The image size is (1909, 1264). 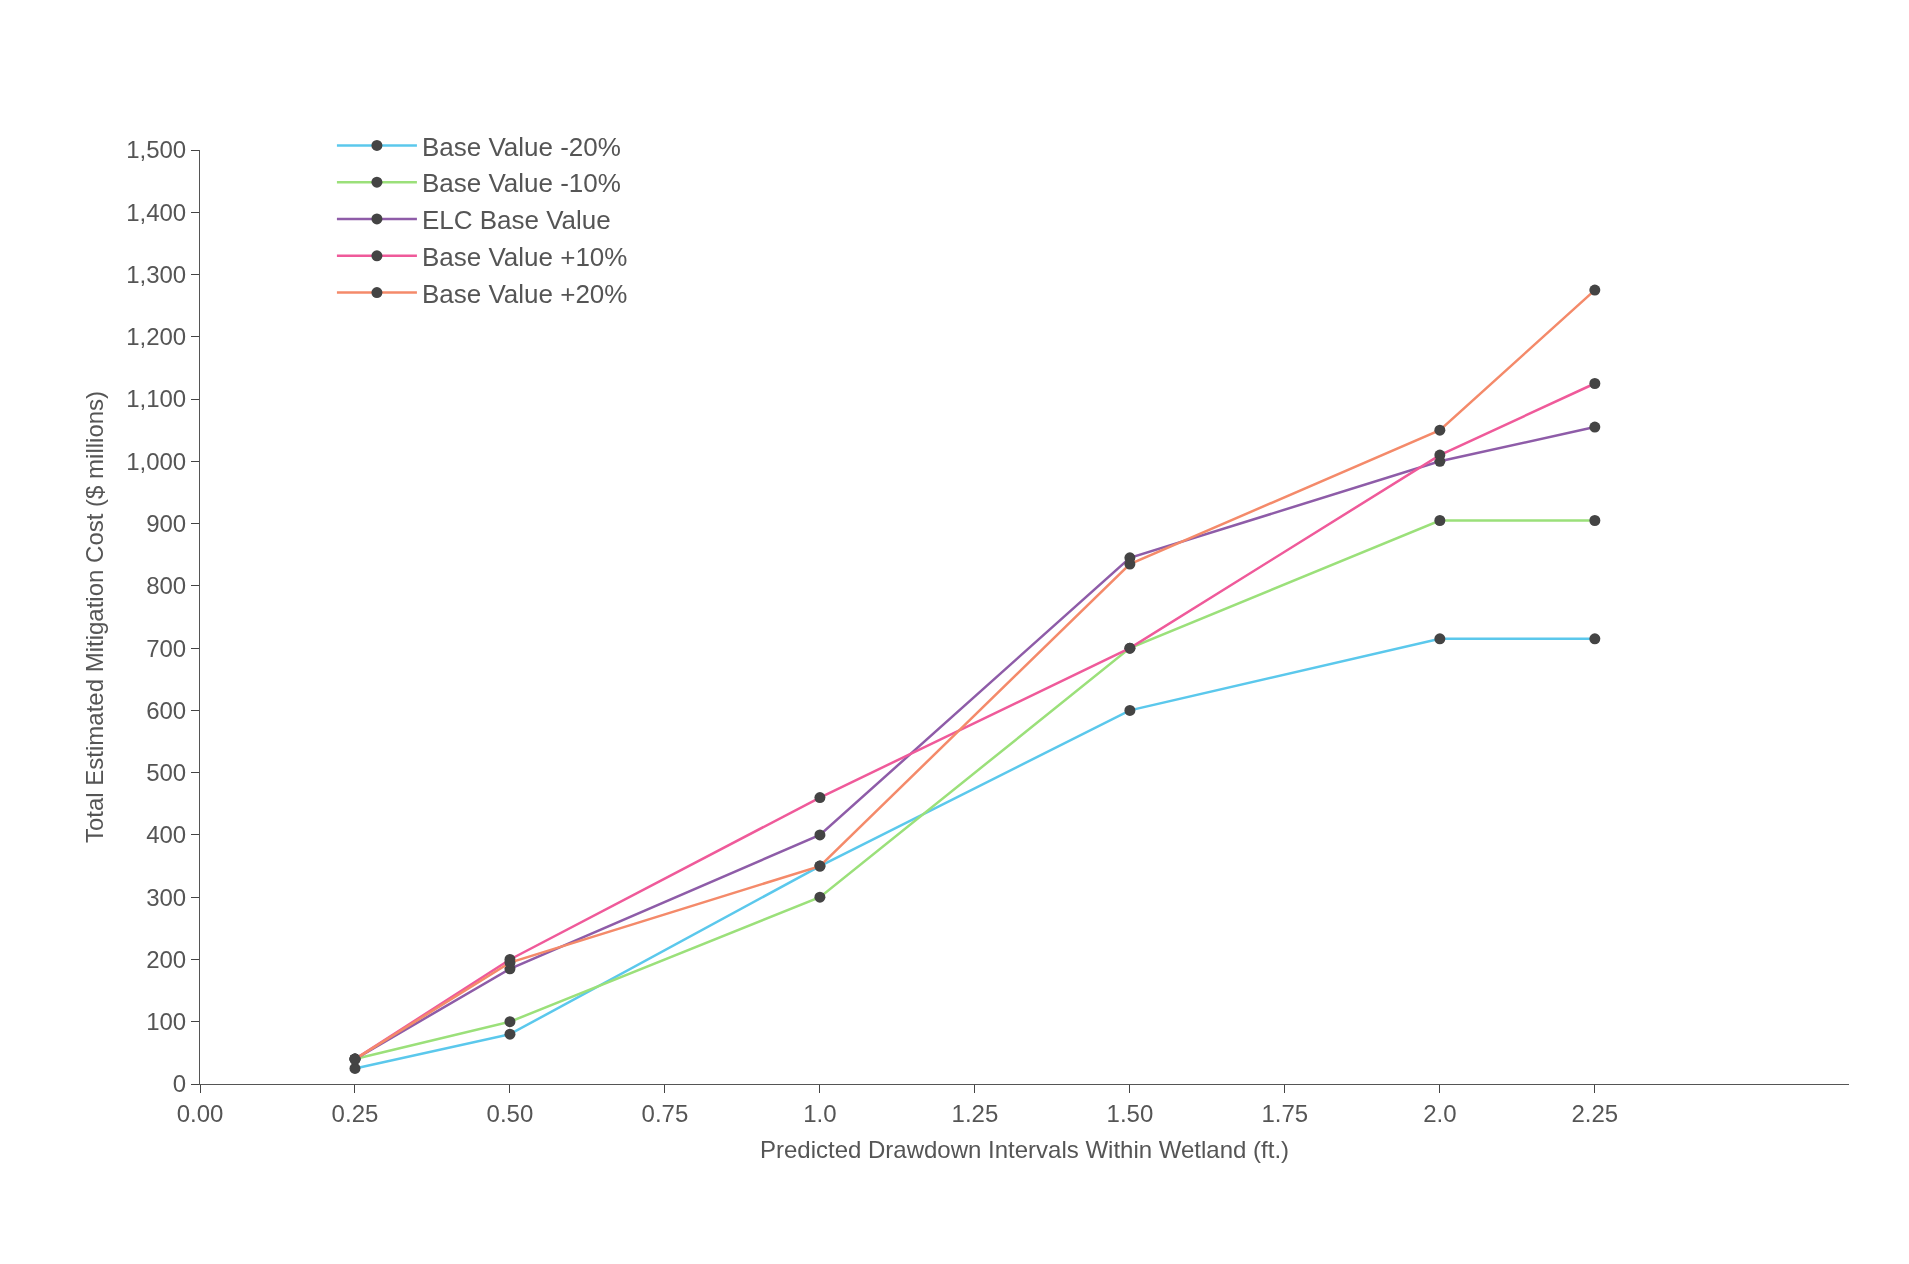 I want to click on x-tick-label: 1.0, so click(x=820, y=1113).